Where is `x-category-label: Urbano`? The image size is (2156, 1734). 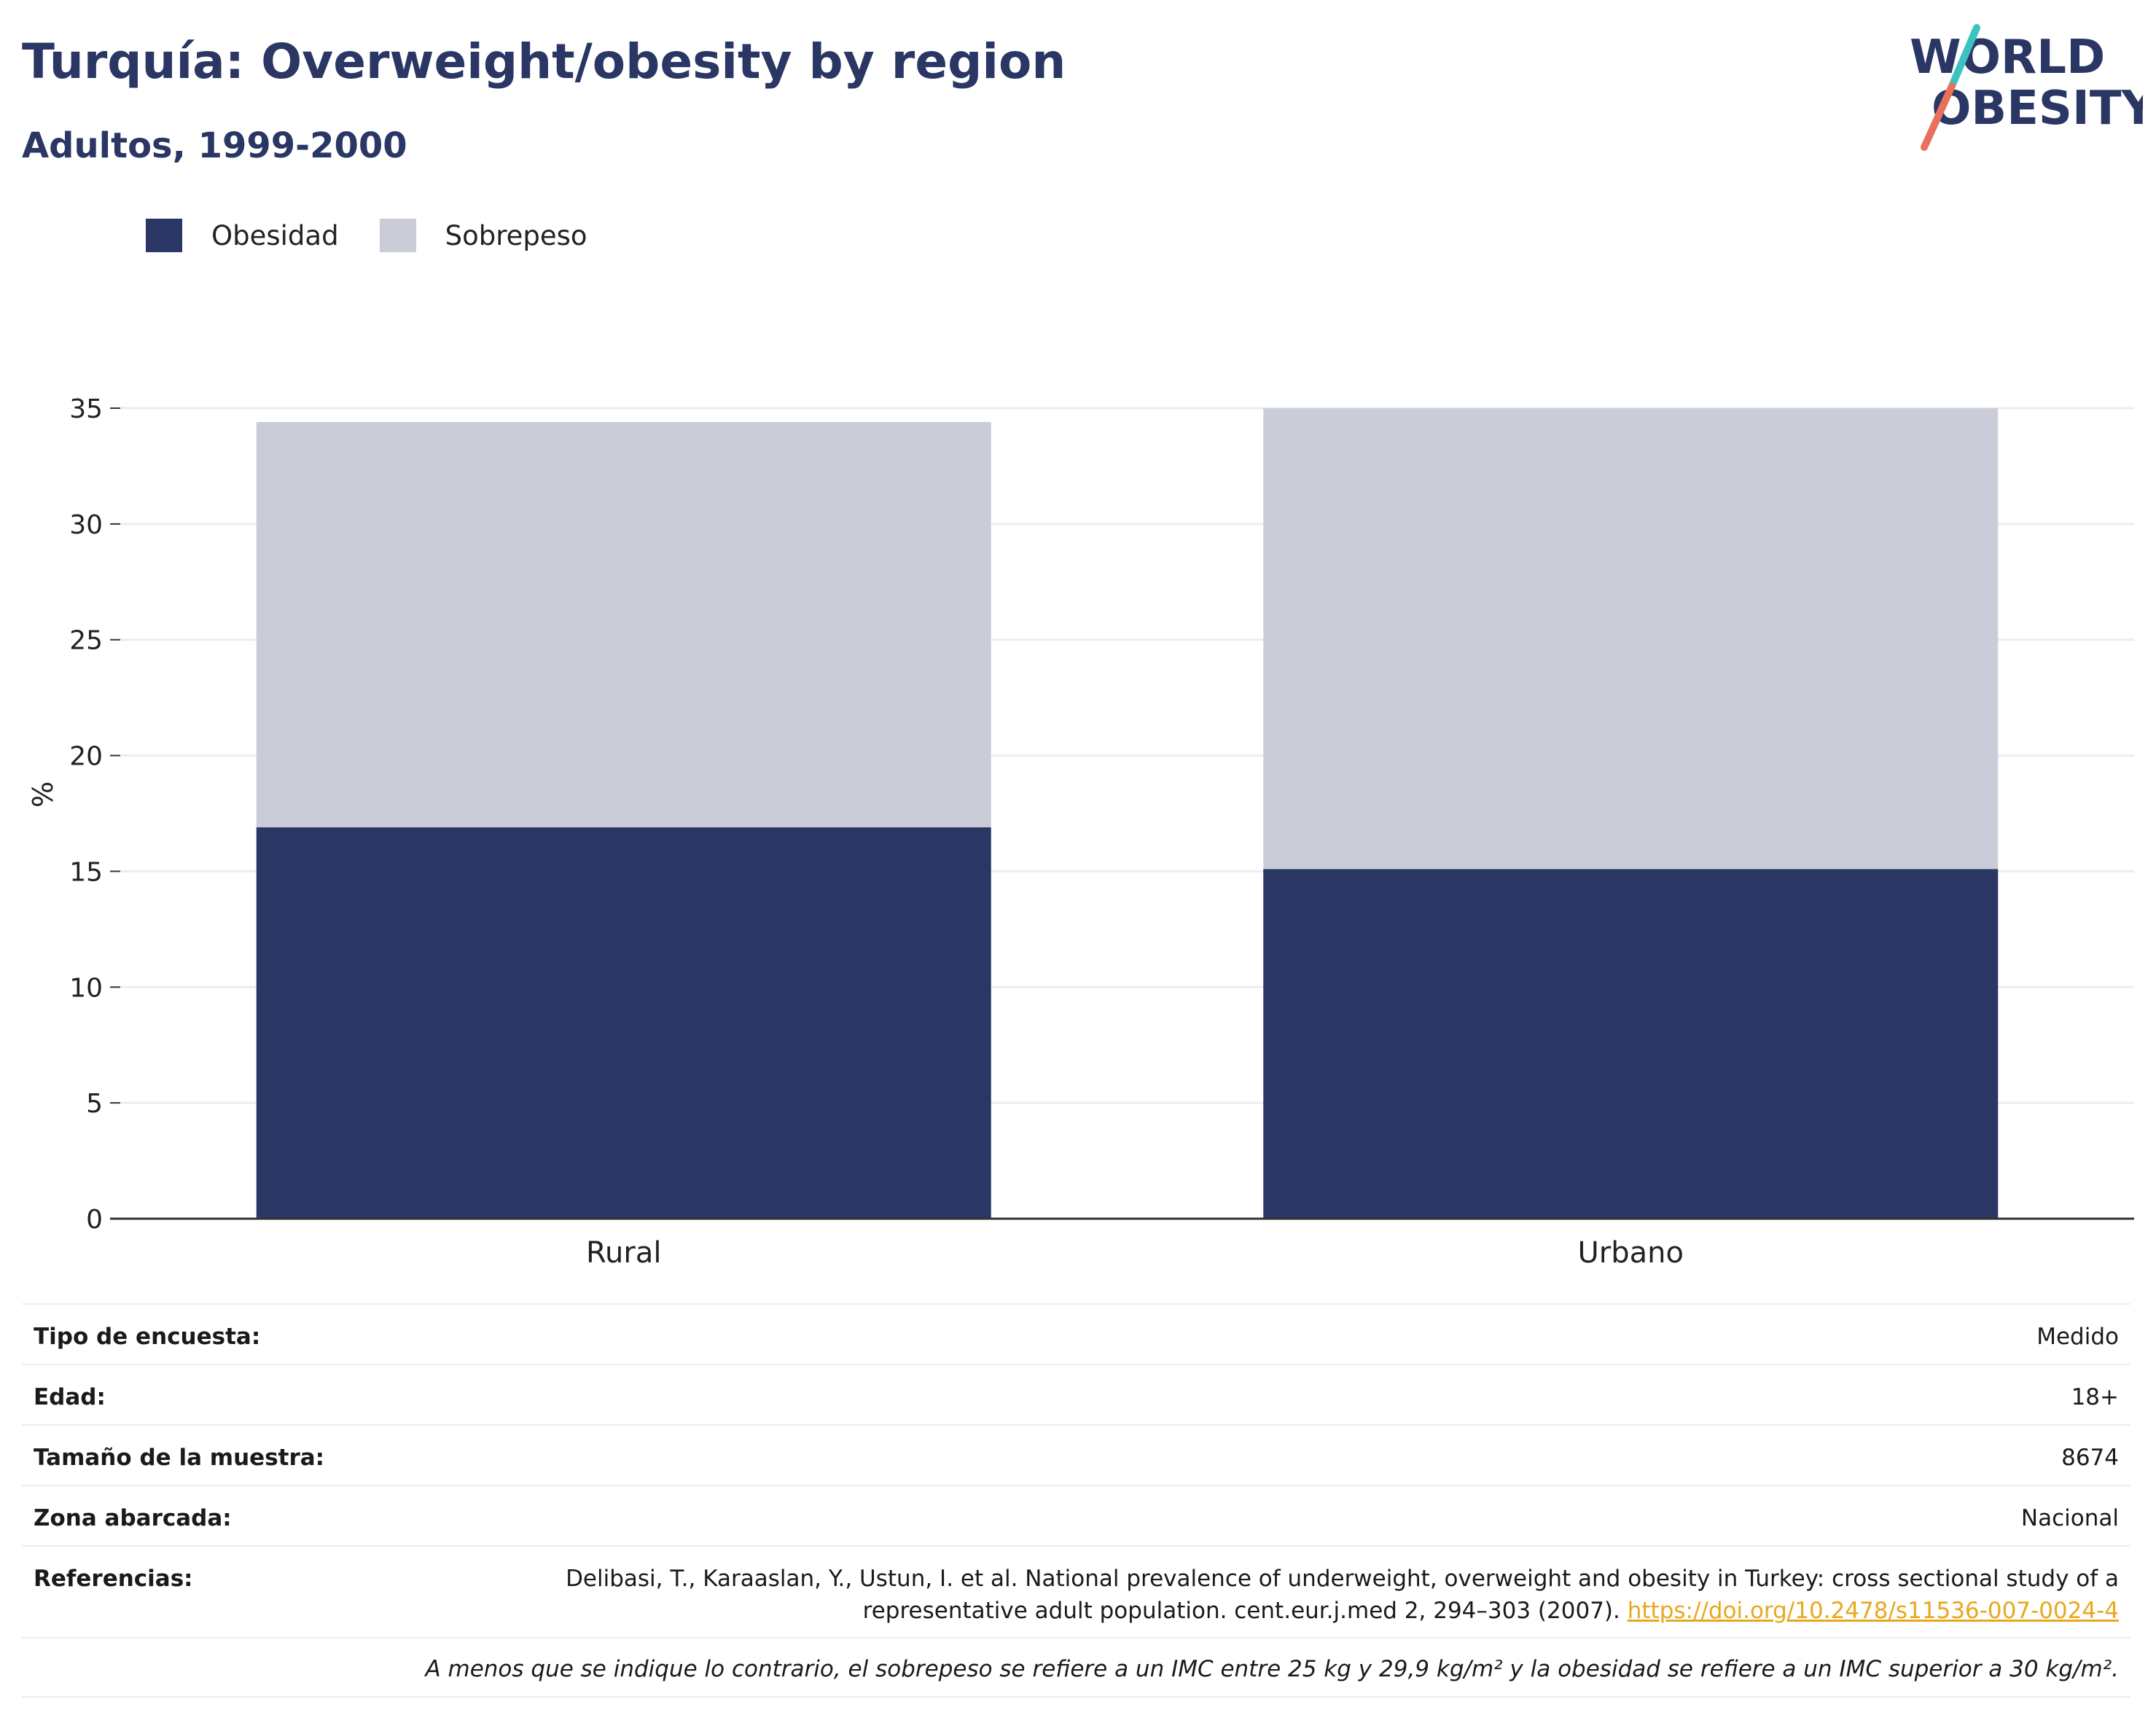
x-category-label: Urbano is located at coordinates (1631, 1253).